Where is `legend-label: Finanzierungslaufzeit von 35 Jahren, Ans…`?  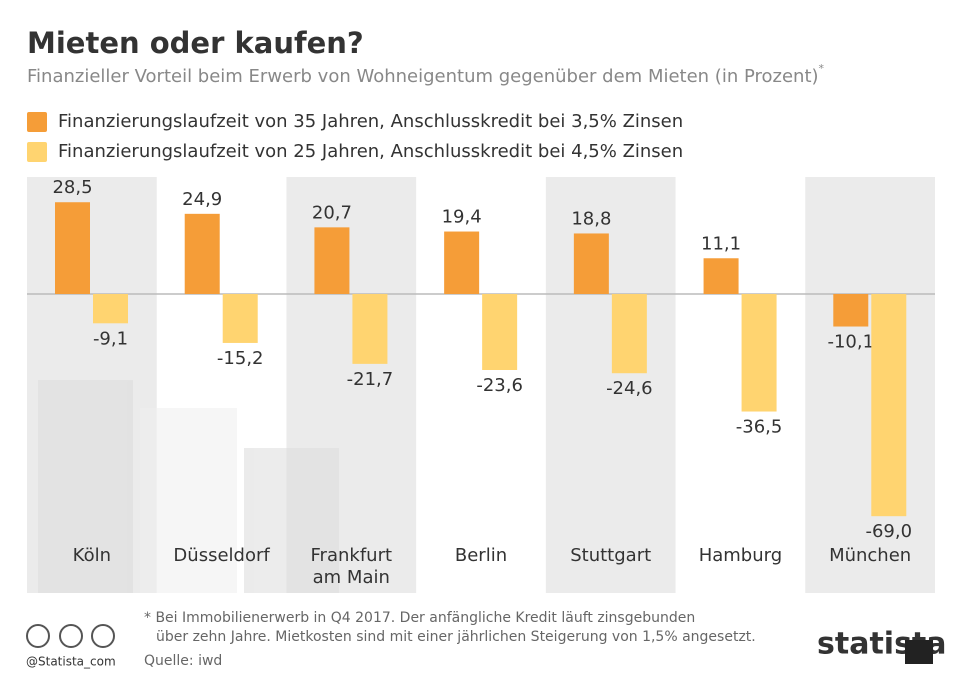
legend-label: Finanzierungslaufzeit von 35 Jahren, Ans… is located at coordinates (370, 121).